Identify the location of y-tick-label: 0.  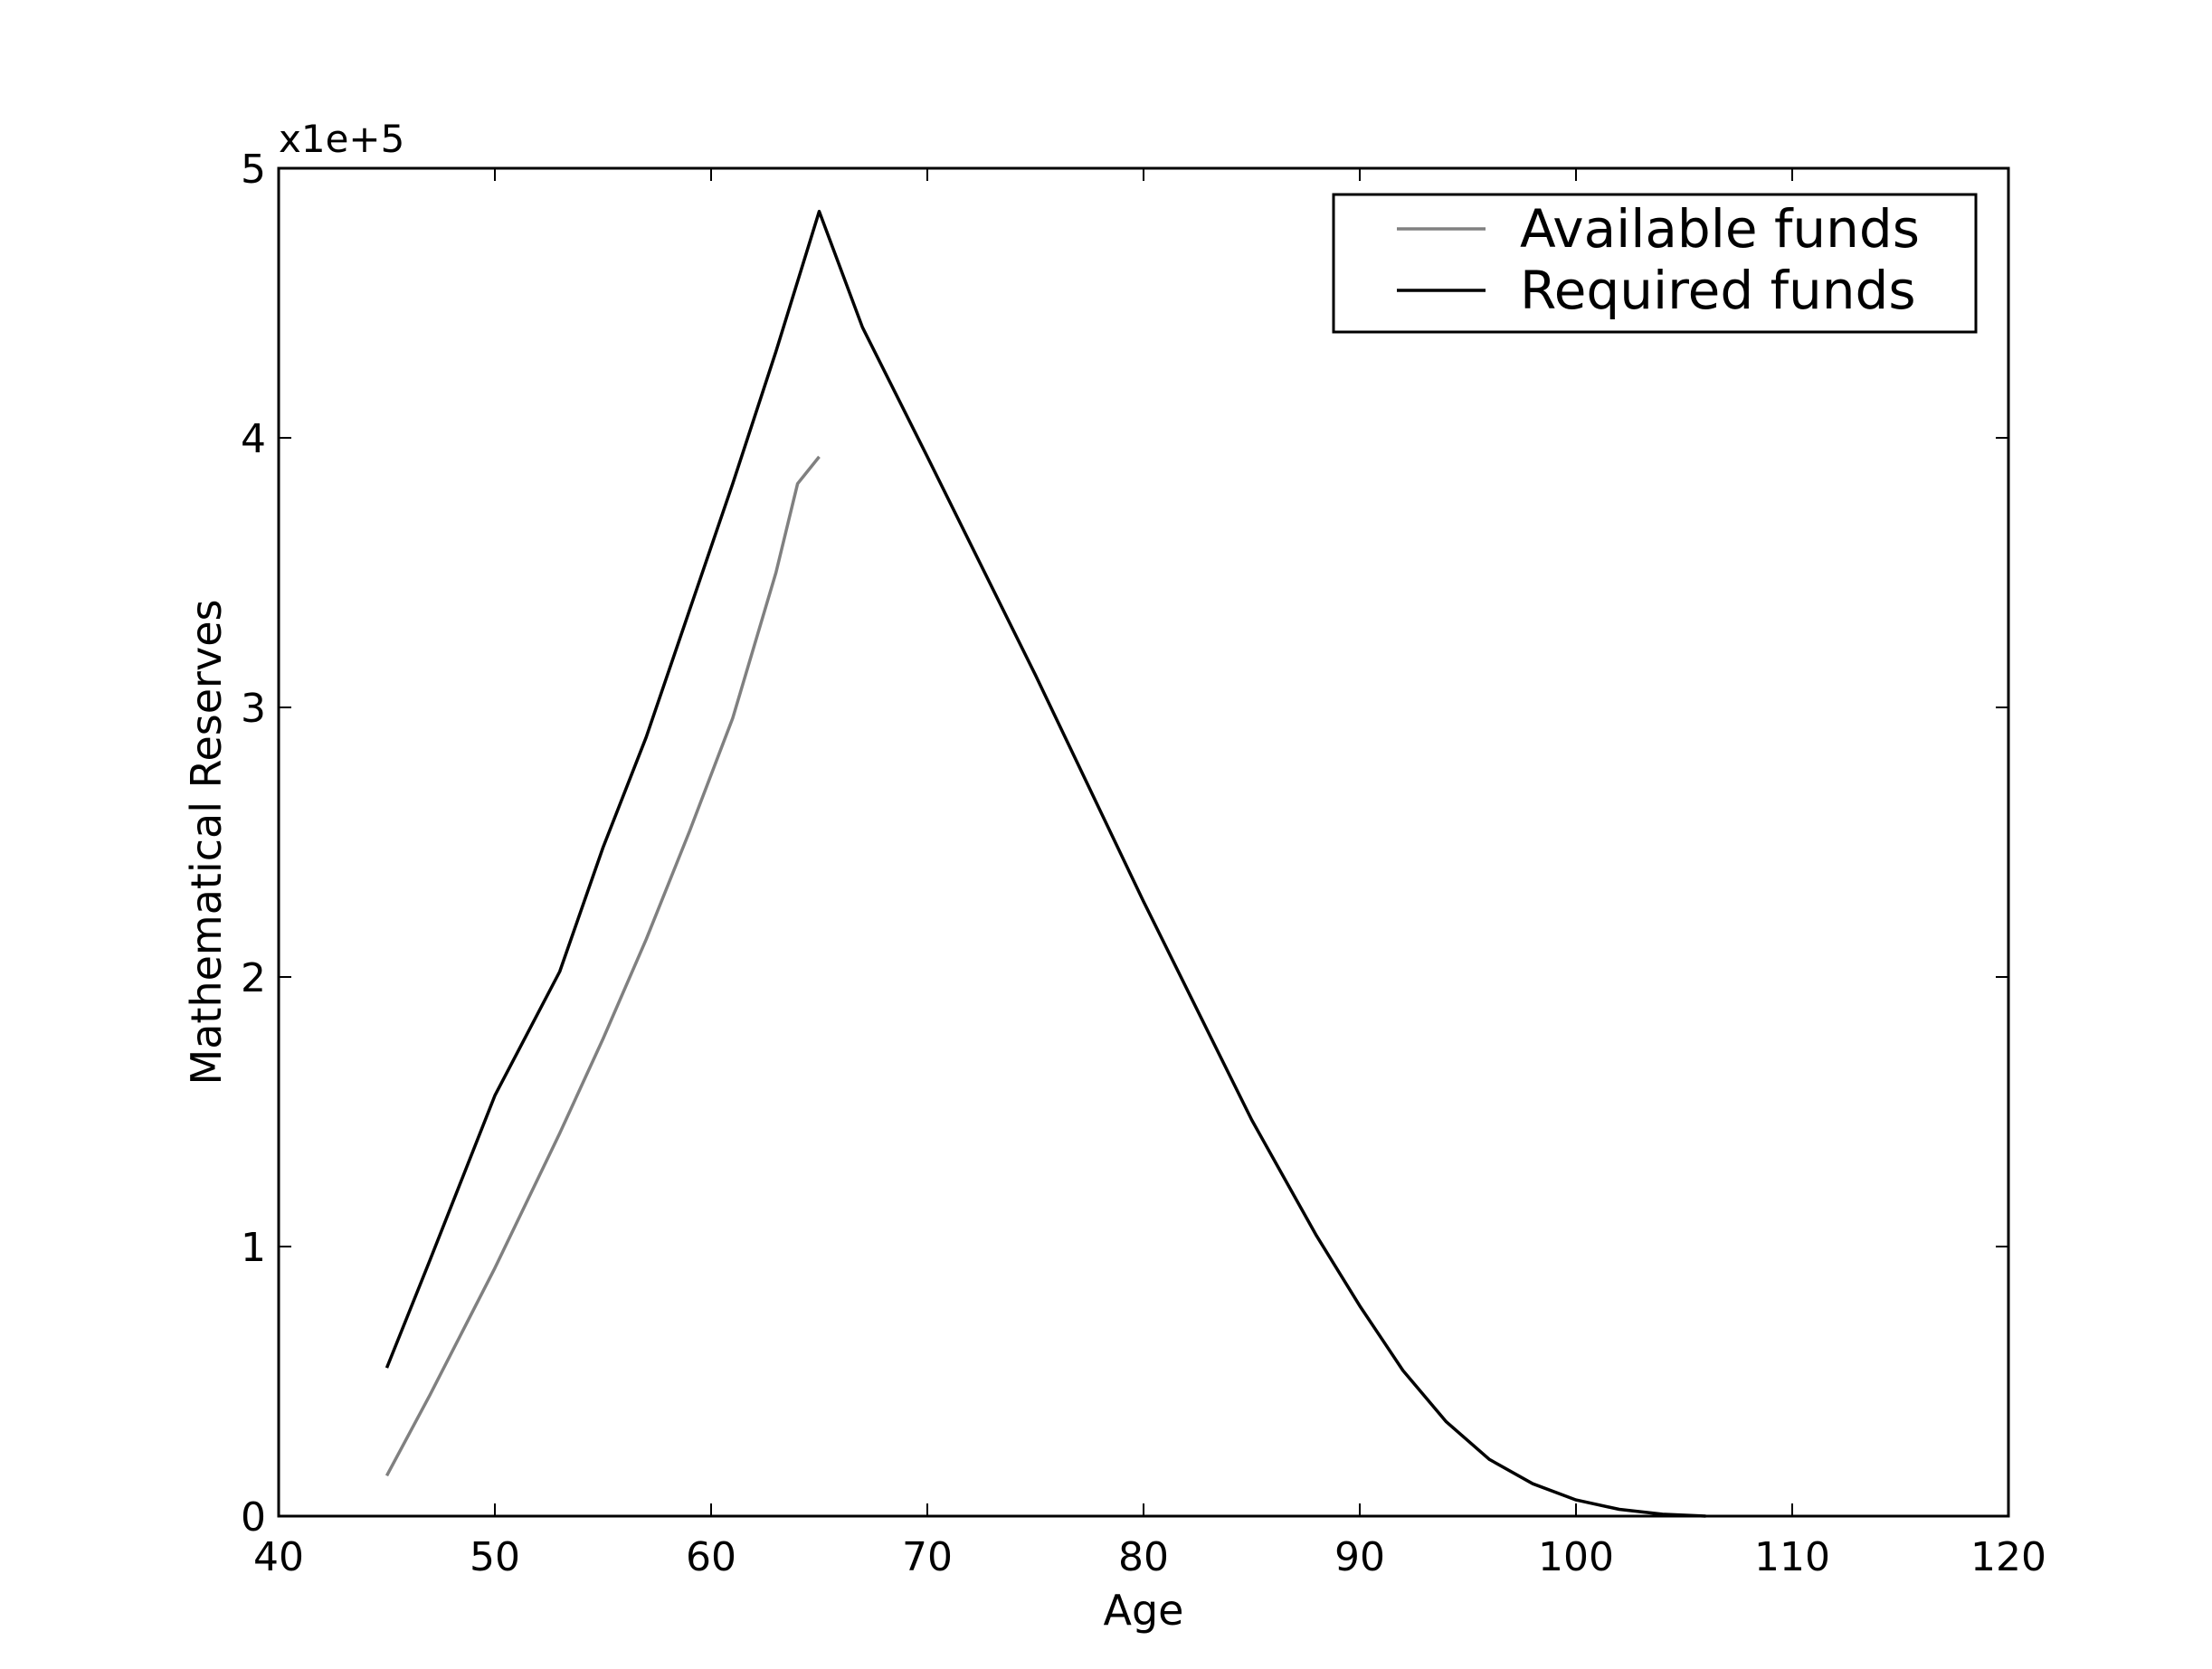
(254, 1517).